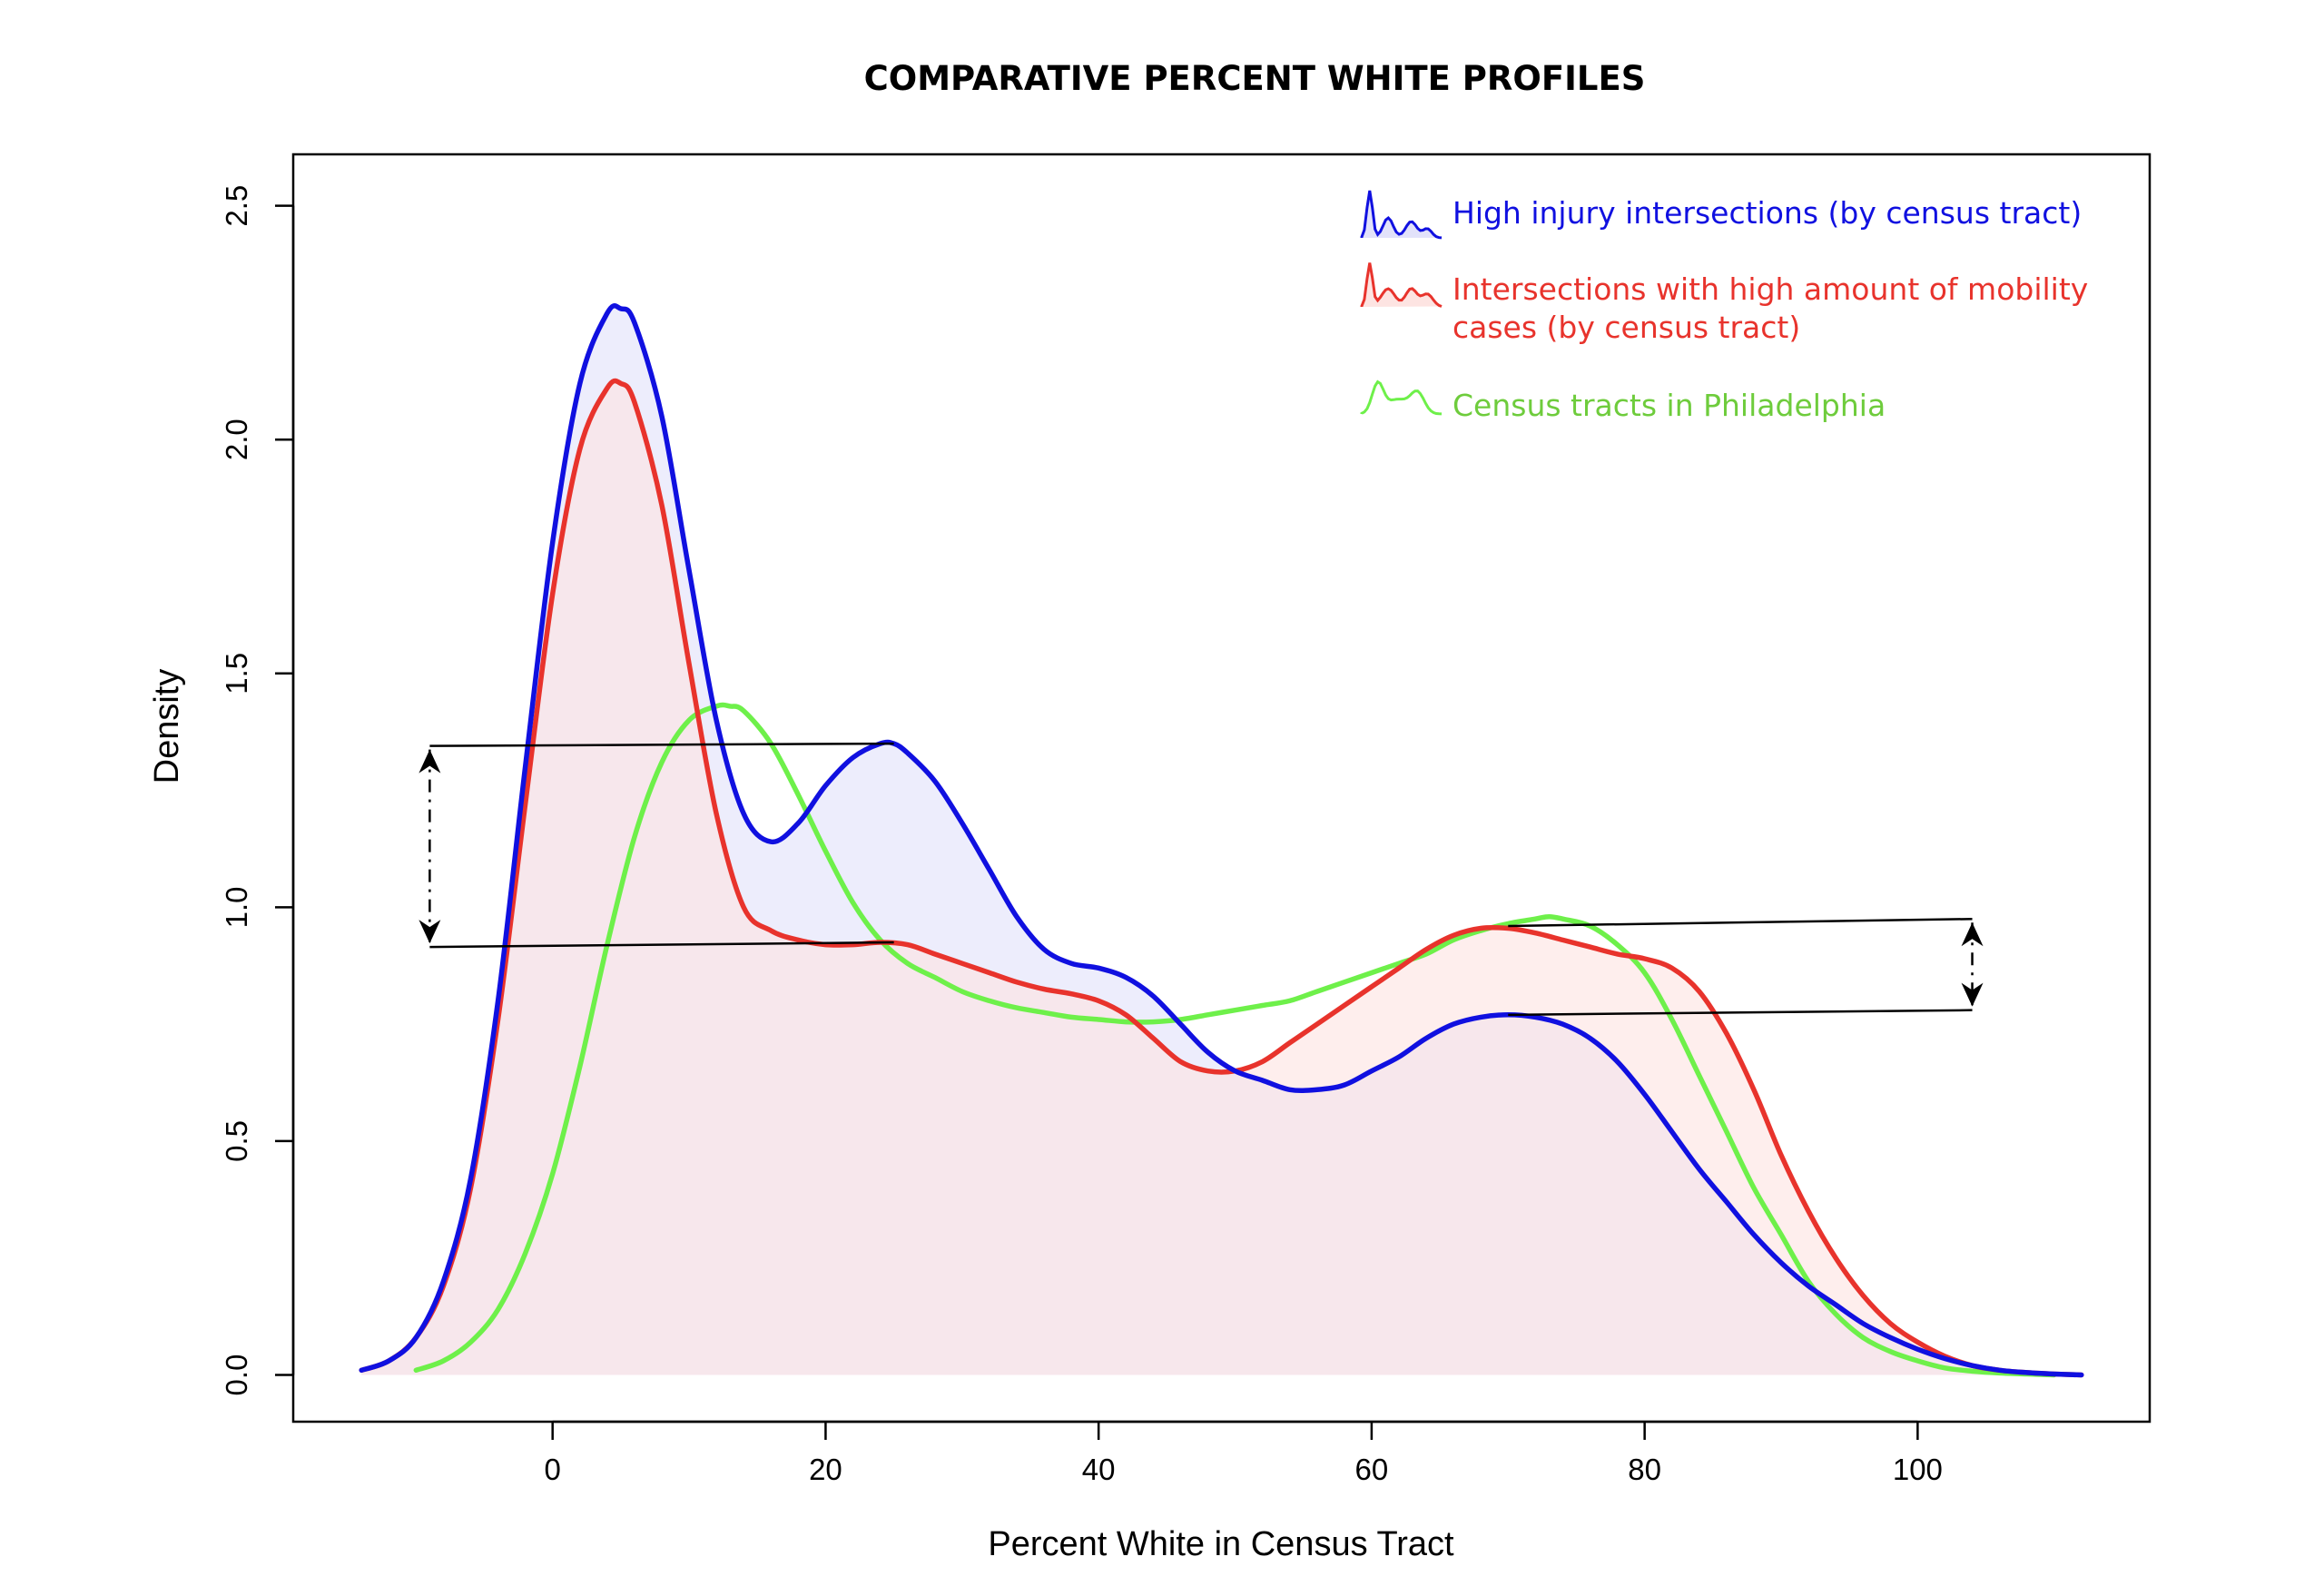 Image resolution: width=2324 pixels, height=1596 pixels. What do you see at coordinates (1372, 1469) in the screenshot?
I see `x-tick-label: 60` at bounding box center [1372, 1469].